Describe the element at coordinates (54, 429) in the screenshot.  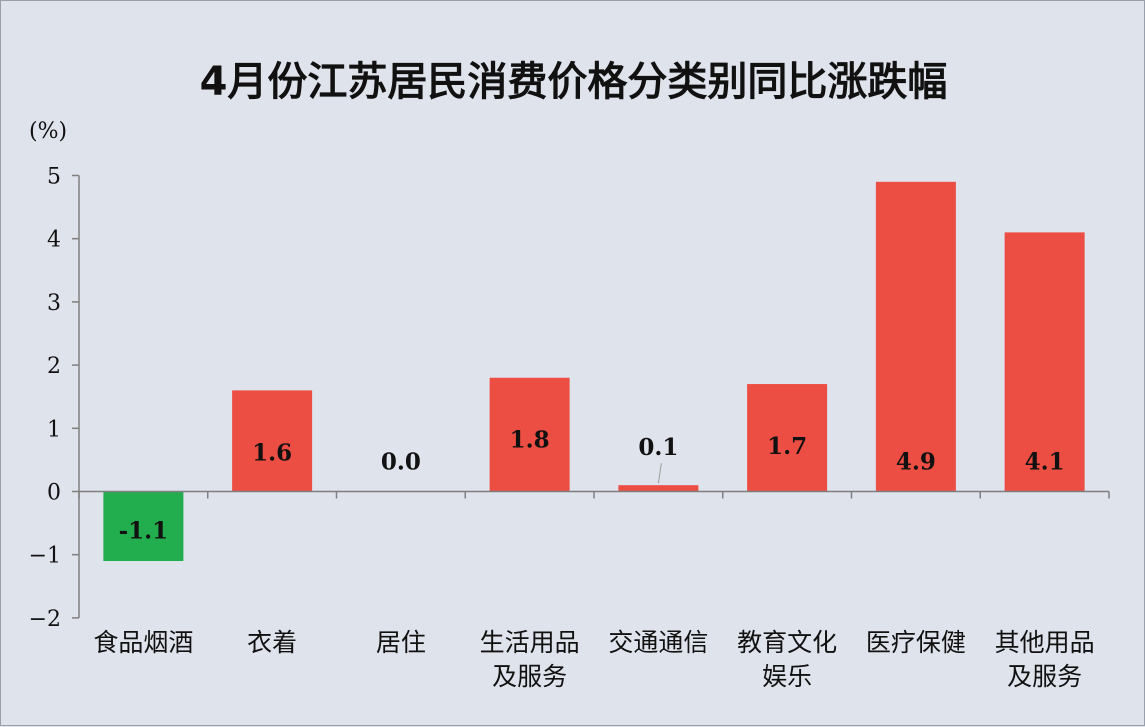
I see `y-tick-label: 1` at that location.